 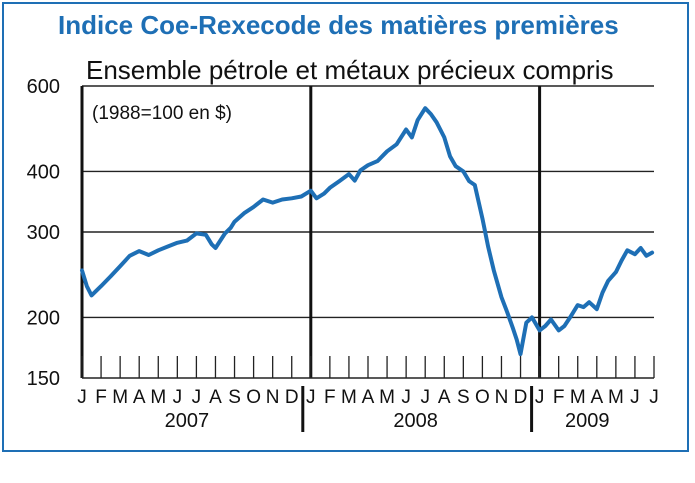 I want to click on y-axis: 150 200 300 400 600, so click(x=43, y=233).